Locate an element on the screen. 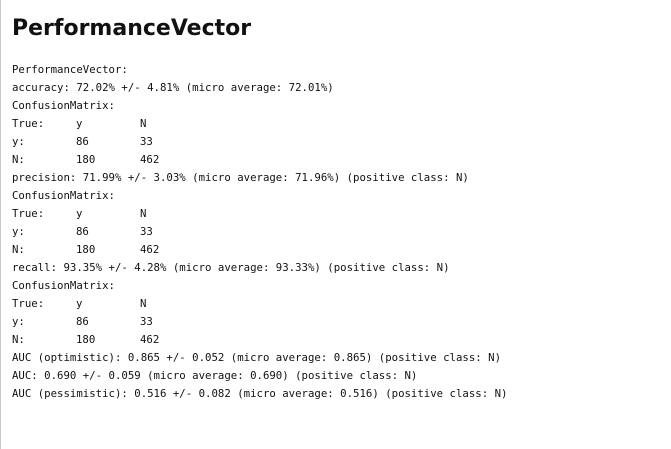 The image size is (671, 449). recall-cm-row: N: 180 462 is located at coordinates (259, 340).